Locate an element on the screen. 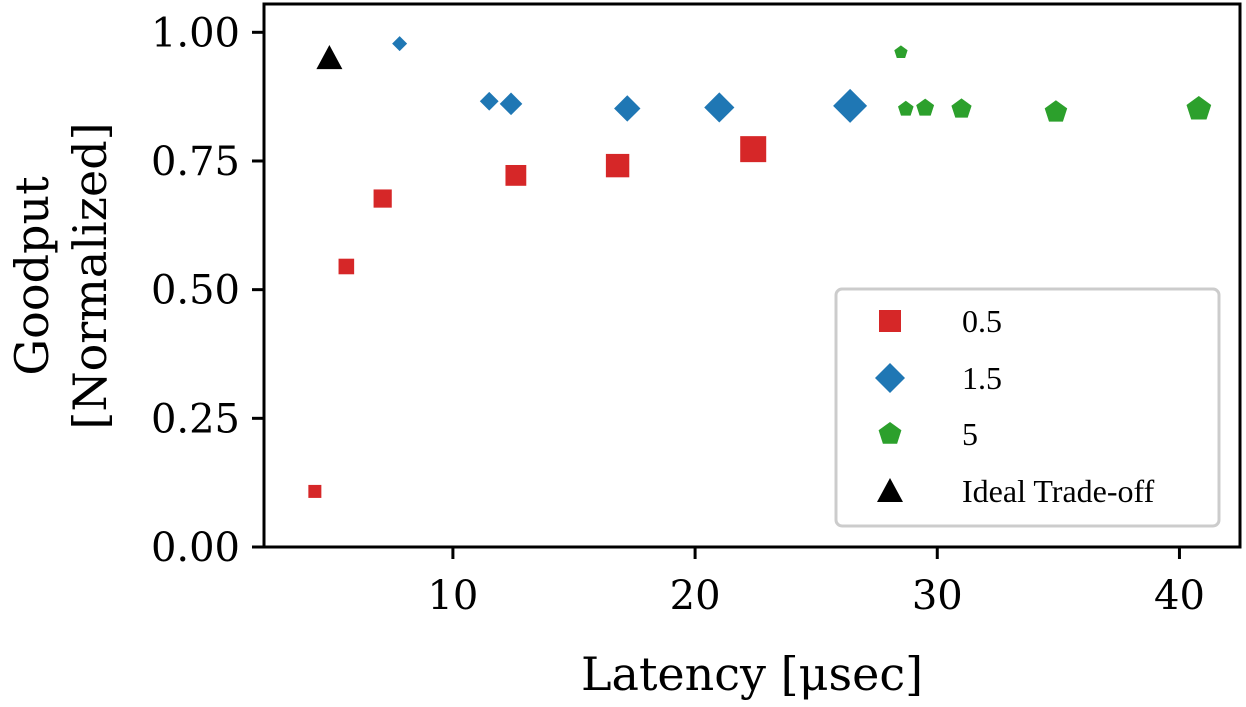 This screenshot has height=707, width=1246. legend-marker-diamond is located at coordinates (890, 378).